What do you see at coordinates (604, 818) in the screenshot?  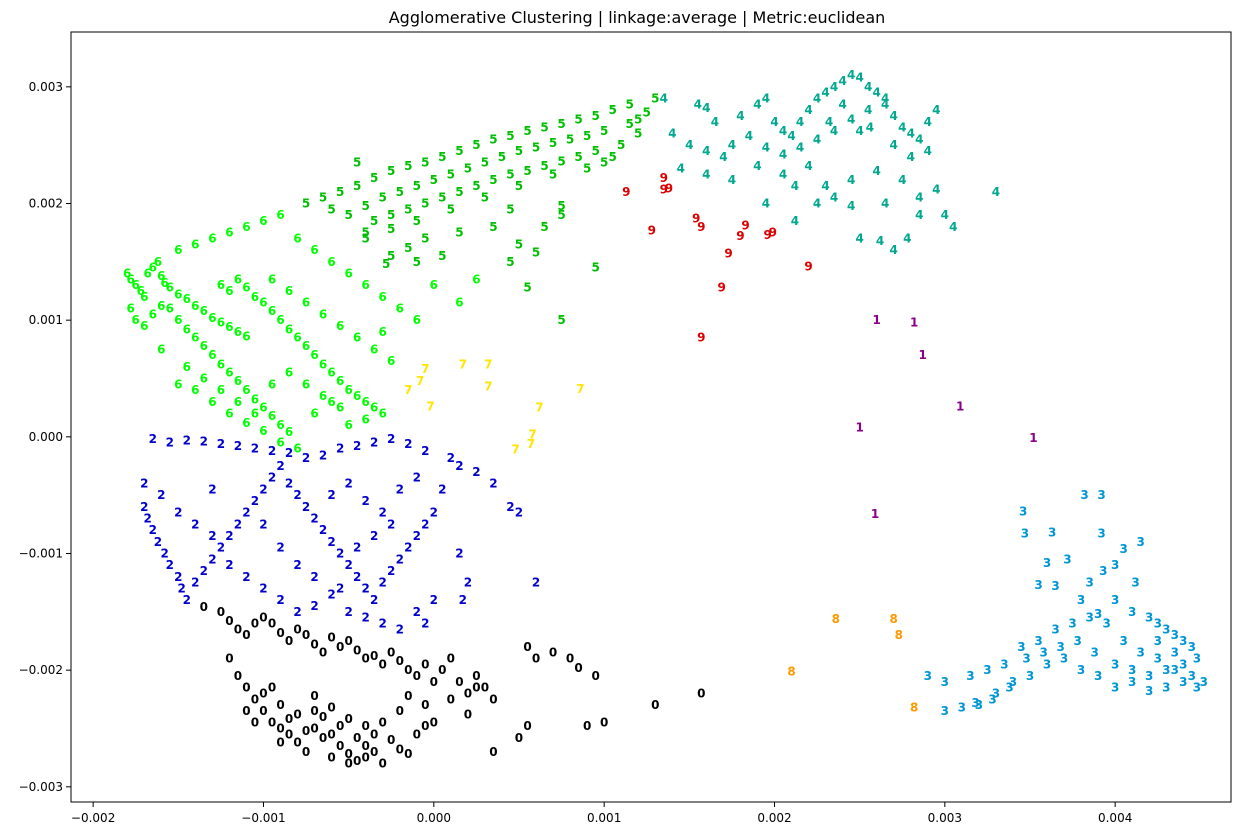 I see `x-tick-label: 0.001` at bounding box center [604, 818].